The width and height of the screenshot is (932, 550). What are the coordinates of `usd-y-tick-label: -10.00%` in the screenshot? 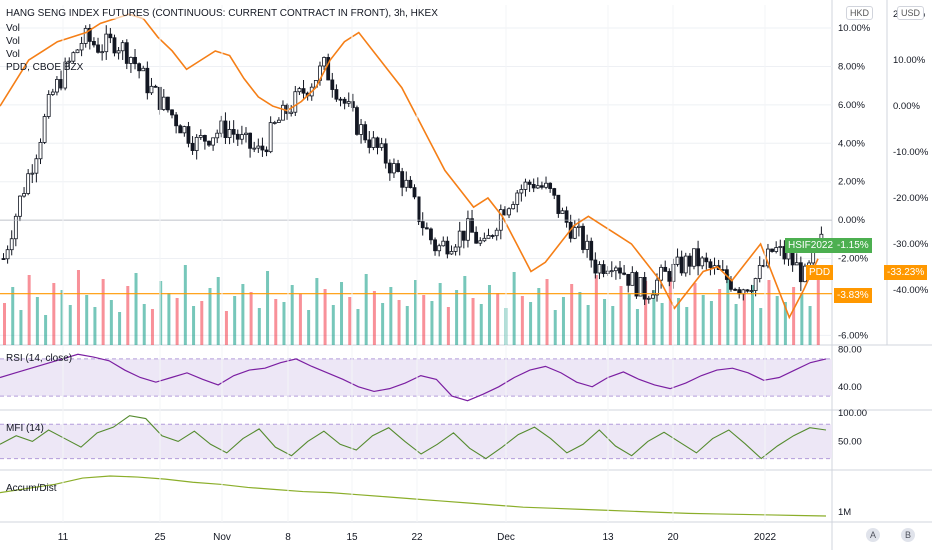 It's located at (911, 152).